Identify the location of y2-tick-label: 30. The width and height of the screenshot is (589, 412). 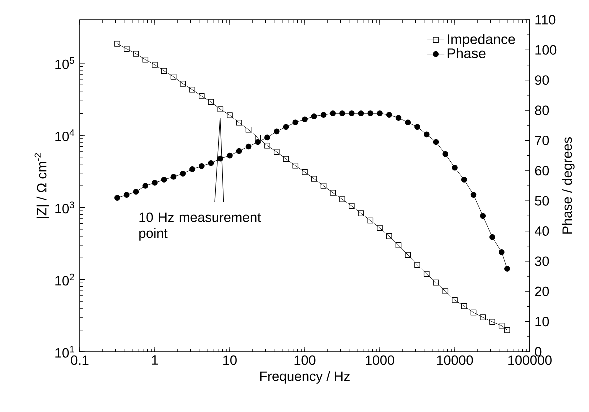
(542, 261).